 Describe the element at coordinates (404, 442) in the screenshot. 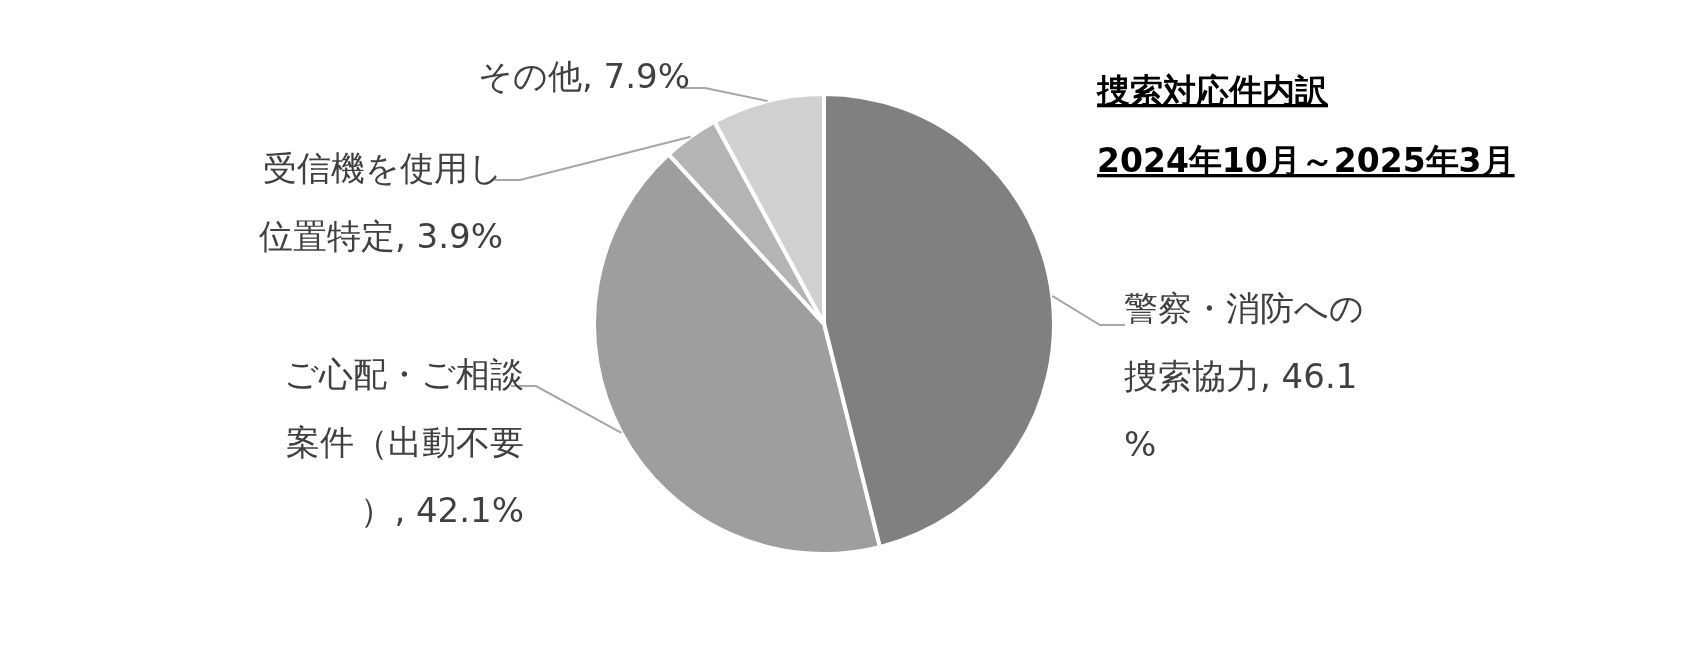

I see `slice-label: ご心配・ご相談案件（出動不要）, 42.1%` at that location.